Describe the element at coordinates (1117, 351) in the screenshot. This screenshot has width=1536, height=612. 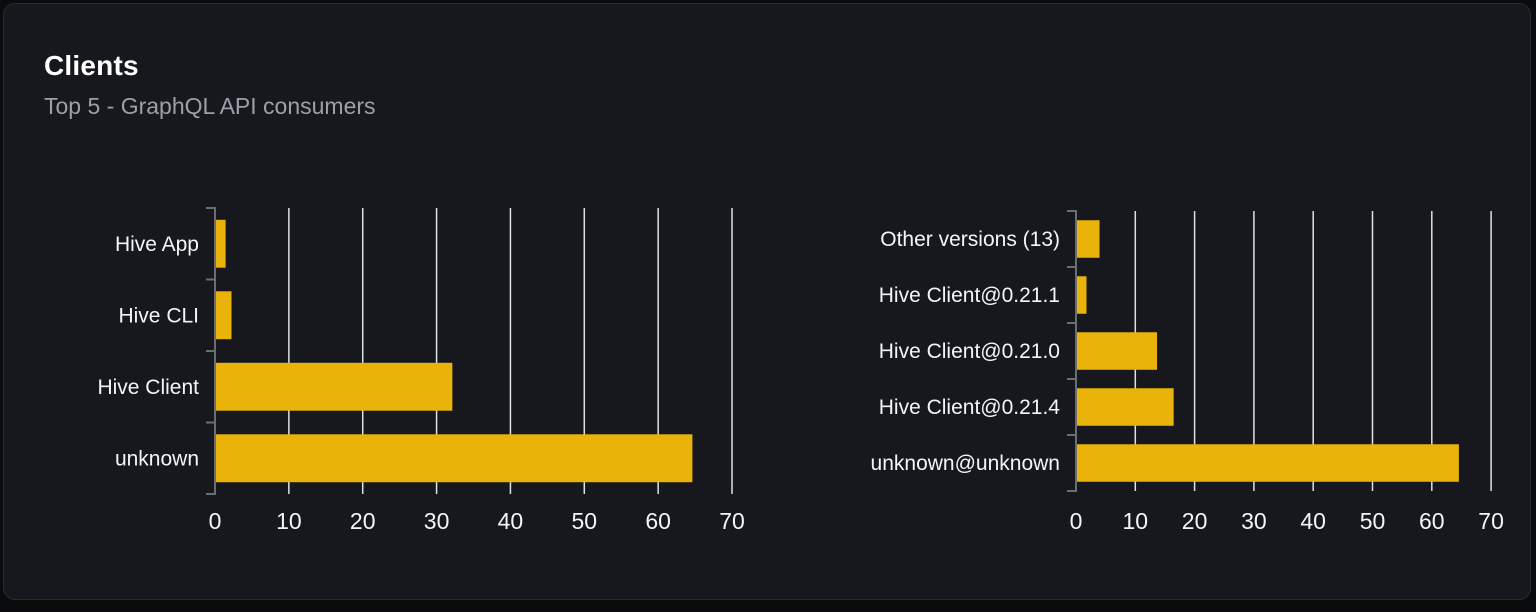
I see `bar-hive-client-0.21.0` at that location.